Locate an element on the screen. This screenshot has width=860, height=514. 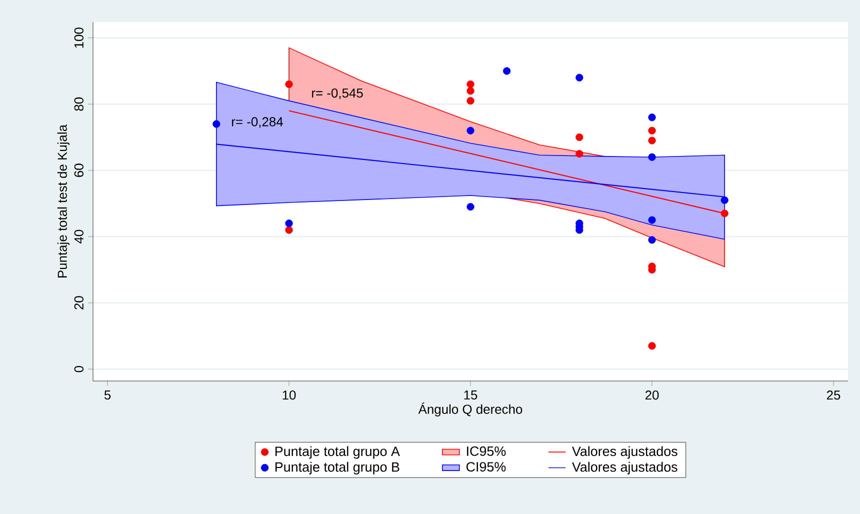
x-tick-label: 25 is located at coordinates (833, 395).